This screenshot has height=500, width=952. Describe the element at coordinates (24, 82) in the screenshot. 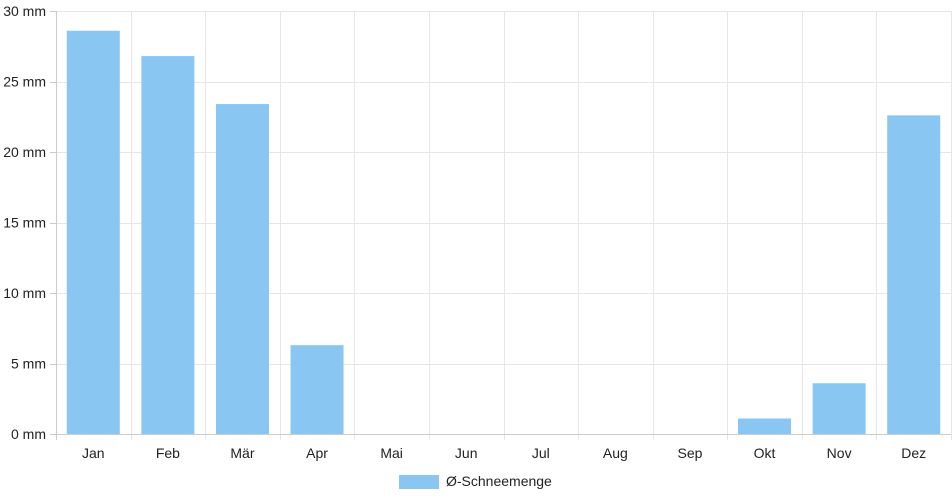

I see `y-tick-label: 25 mm` at that location.